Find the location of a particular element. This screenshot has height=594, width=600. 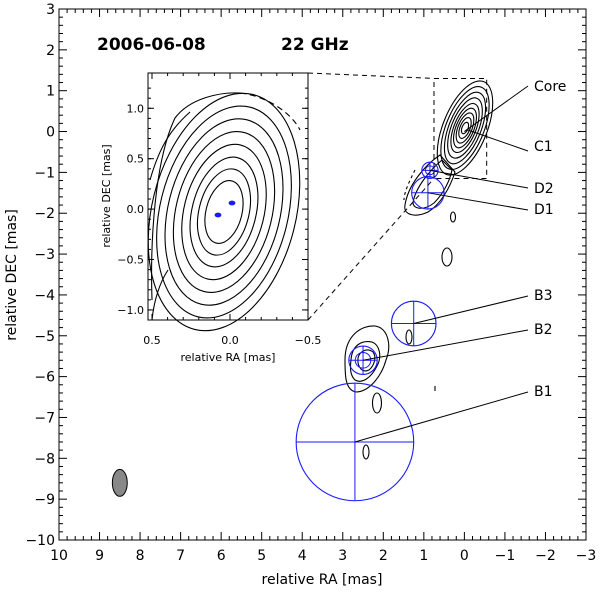

model-components is located at coordinates (370, 331).